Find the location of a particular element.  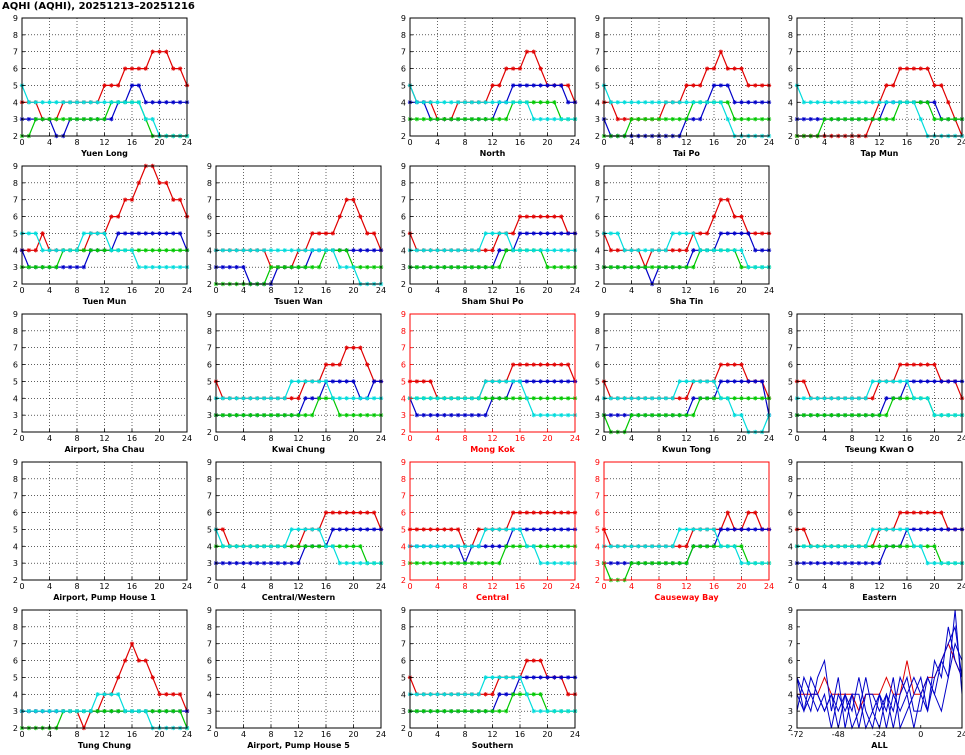

panel-central: 0 4 8 12 16 20 24 2 3 4 5 6 7 8 9 Central is located at coordinates (490, 530).